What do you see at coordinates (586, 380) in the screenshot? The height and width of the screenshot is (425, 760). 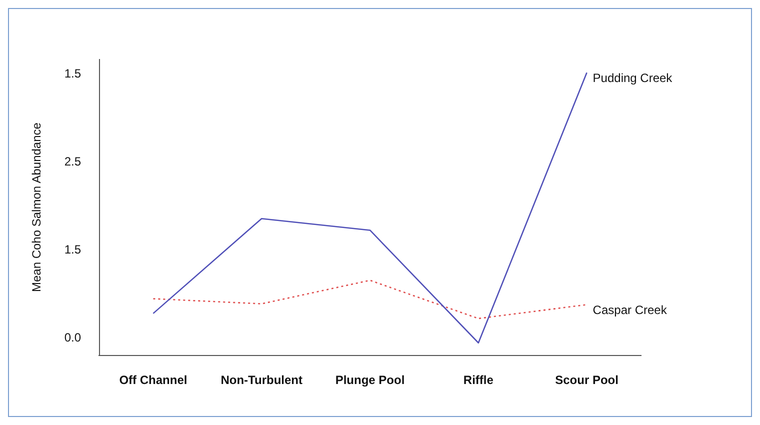 I see `x-tick-label: Scour Pool` at bounding box center [586, 380].